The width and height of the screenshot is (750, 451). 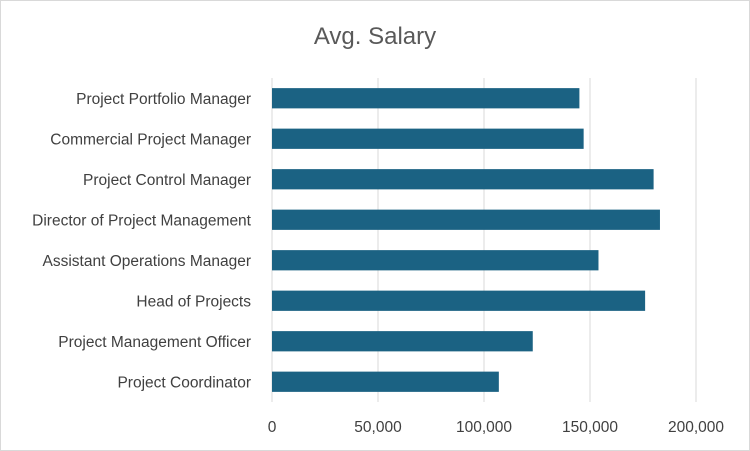 I want to click on x-tick-label: 150,000, so click(x=590, y=427).